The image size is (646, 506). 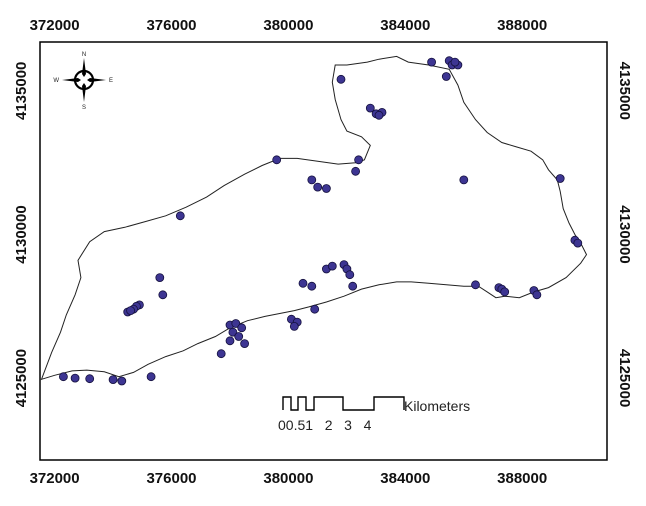 I want to click on x-tick-label-top: 380000, so click(x=288, y=25).